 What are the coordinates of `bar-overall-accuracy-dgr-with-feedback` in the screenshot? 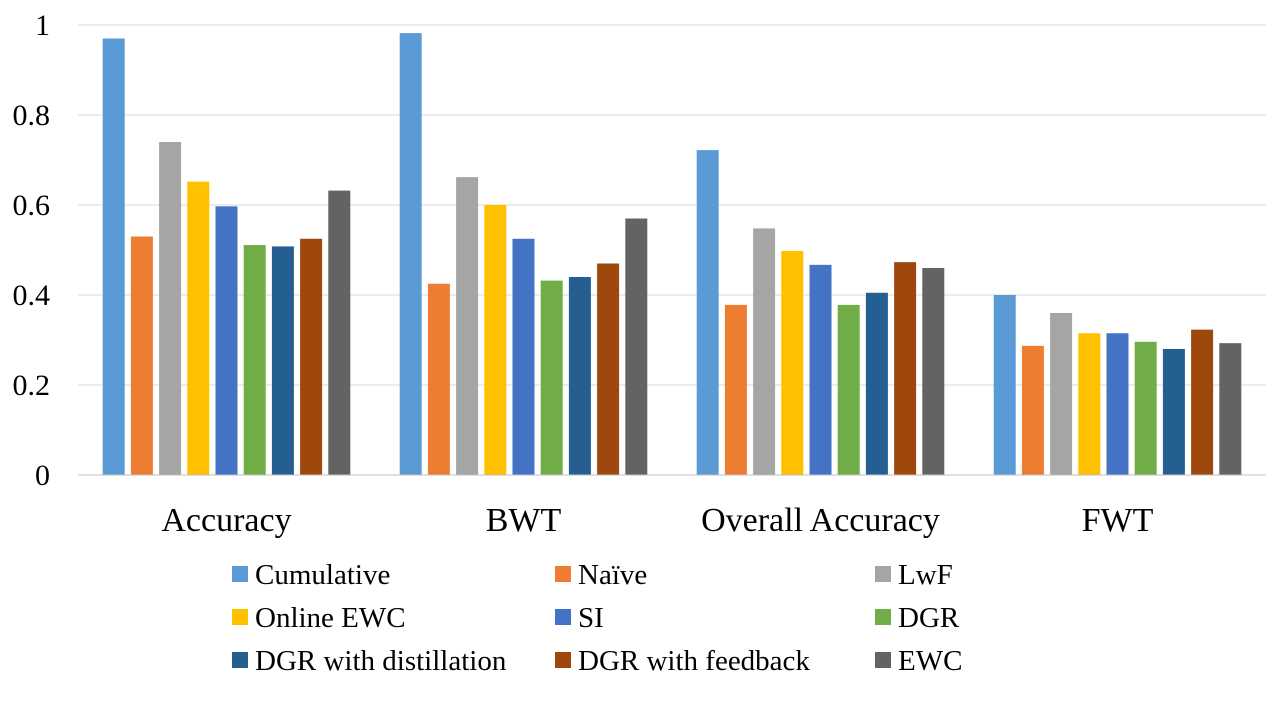 It's located at (905, 368).